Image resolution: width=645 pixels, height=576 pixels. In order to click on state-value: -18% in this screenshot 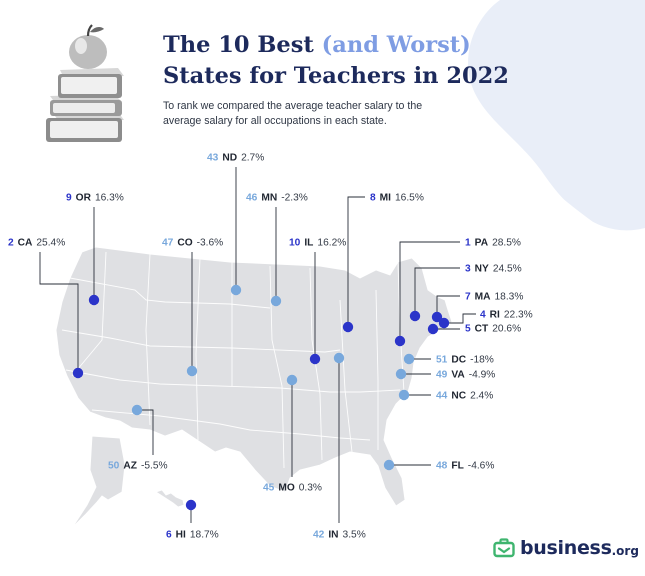, I will do `click(482, 360)`.